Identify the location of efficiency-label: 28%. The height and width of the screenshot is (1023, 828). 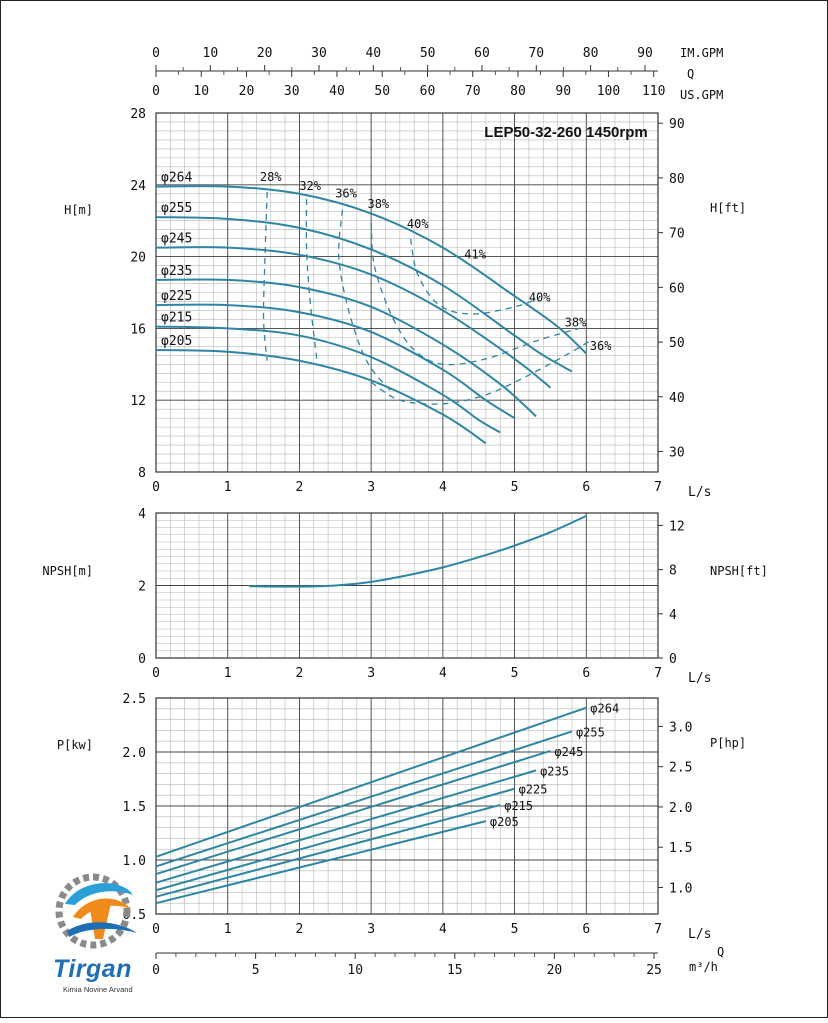
(271, 177).